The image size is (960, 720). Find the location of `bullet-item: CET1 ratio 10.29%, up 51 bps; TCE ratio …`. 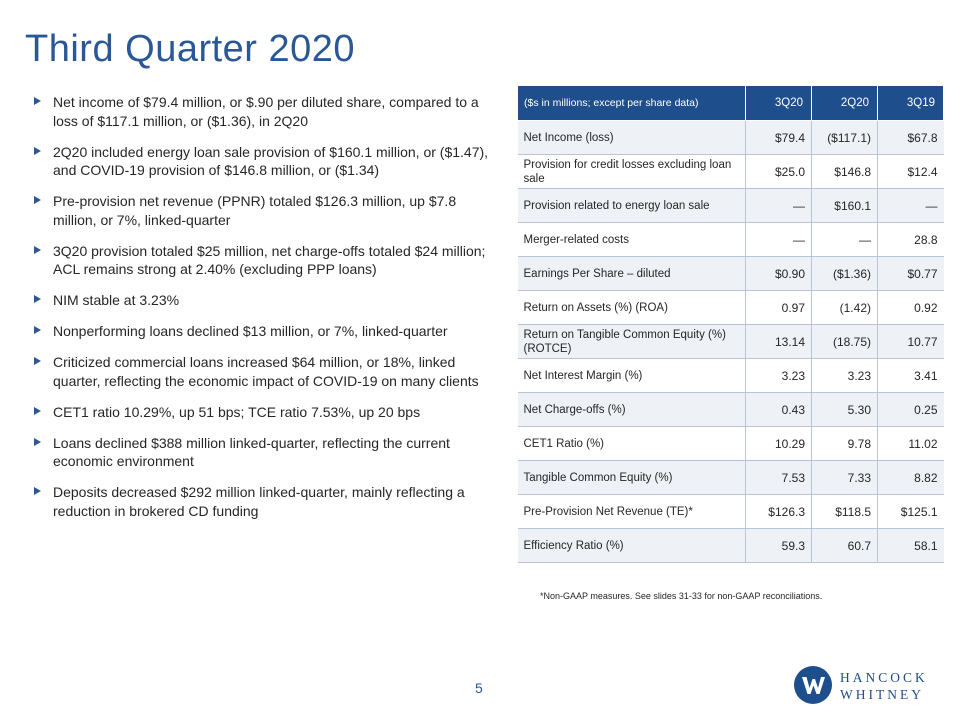

bullet-item: CET1 ratio 10.29%, up 51 bps; TCE ratio … is located at coordinates (263, 412).